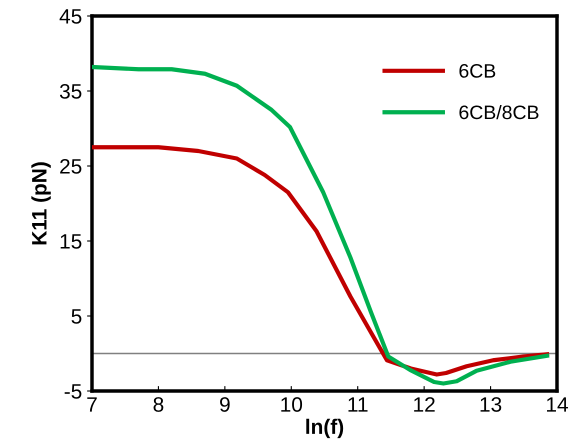 Image resolution: width=579 pixels, height=441 pixels. I want to click on x-tick-label: 13, so click(491, 404).